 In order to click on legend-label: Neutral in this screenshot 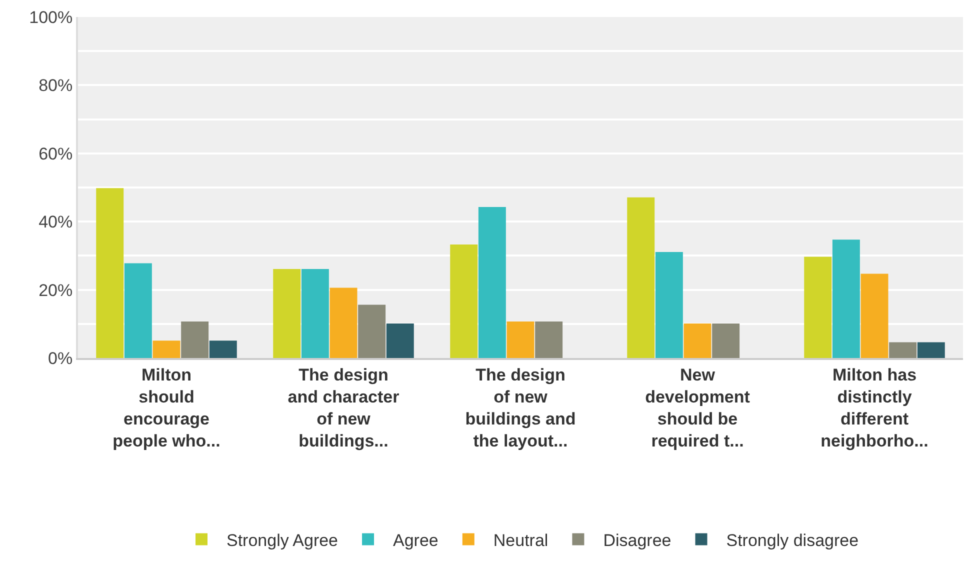, I will do `click(520, 540)`.